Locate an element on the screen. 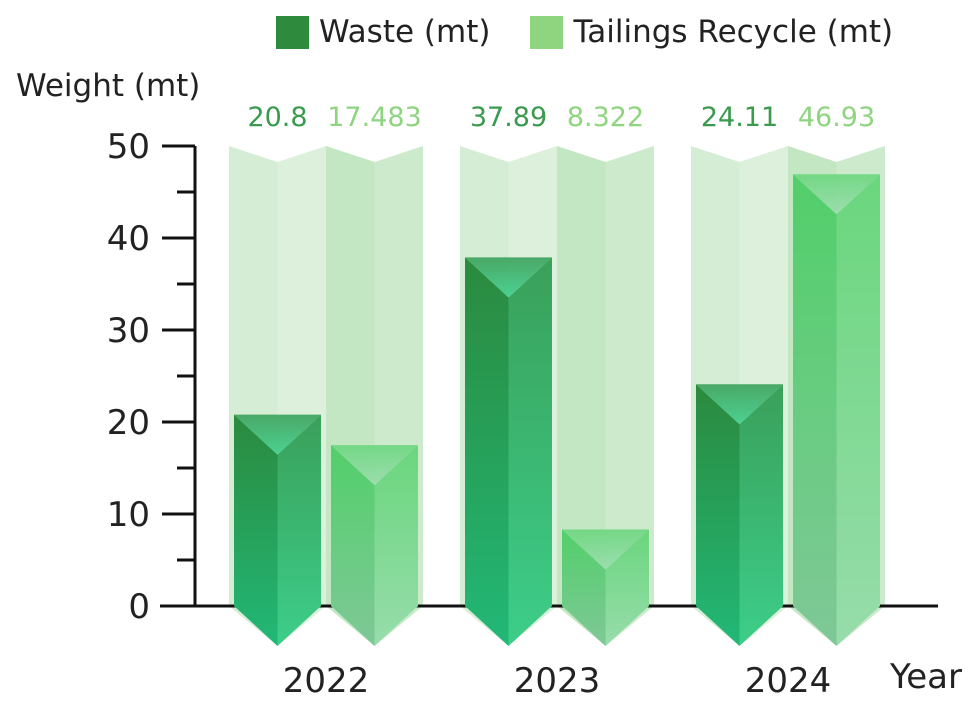 This screenshot has height=707, width=980. y-axis-title: Weight (mt) is located at coordinates (108, 86).